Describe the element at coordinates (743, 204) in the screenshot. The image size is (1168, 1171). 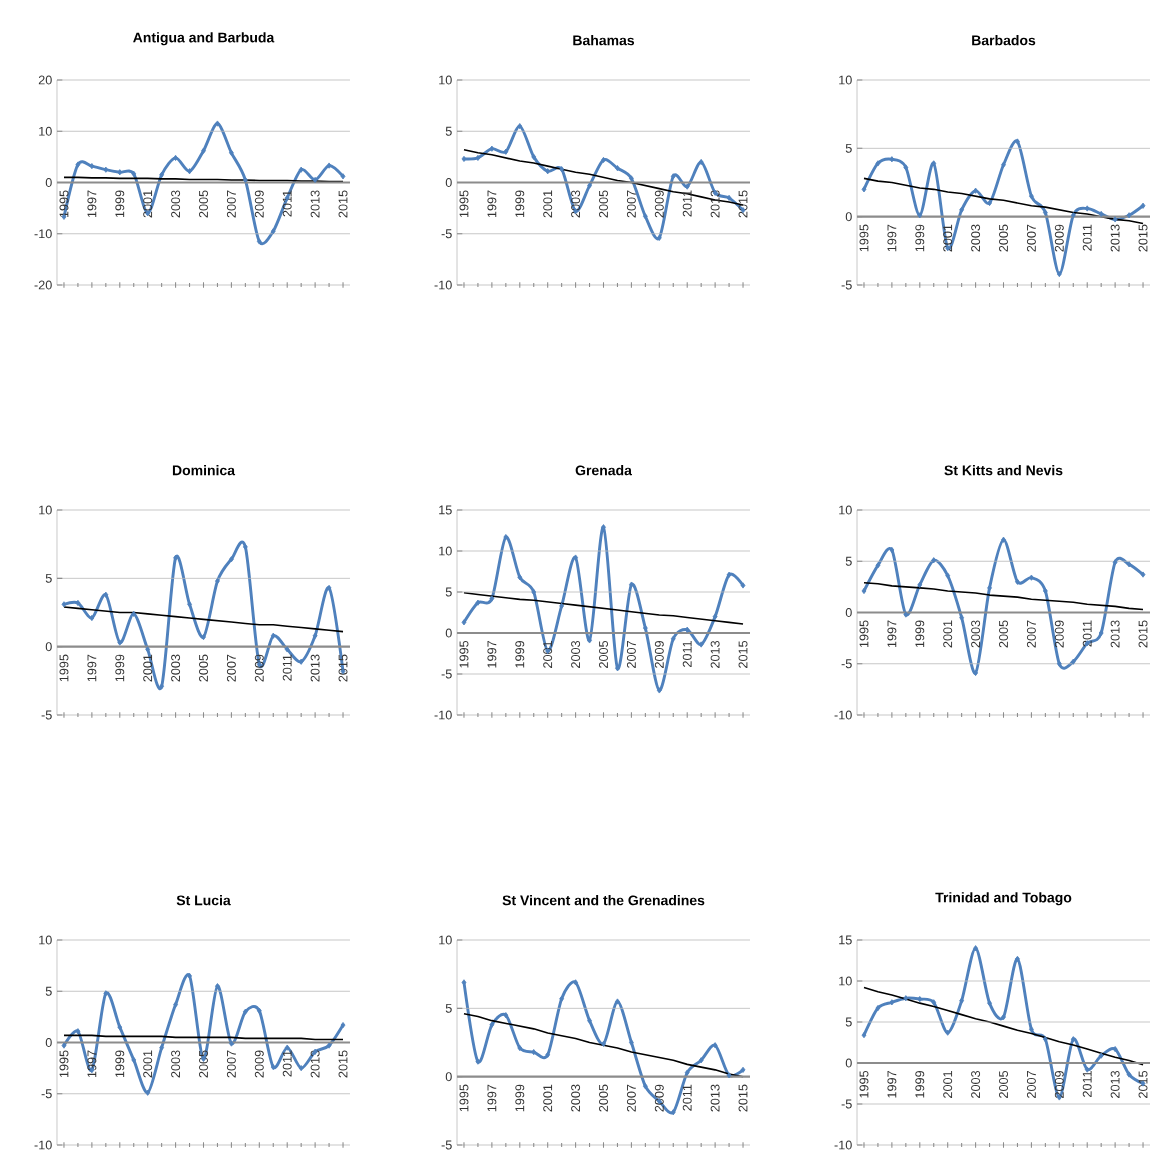
I see `x-tick-label: 2015` at that location.